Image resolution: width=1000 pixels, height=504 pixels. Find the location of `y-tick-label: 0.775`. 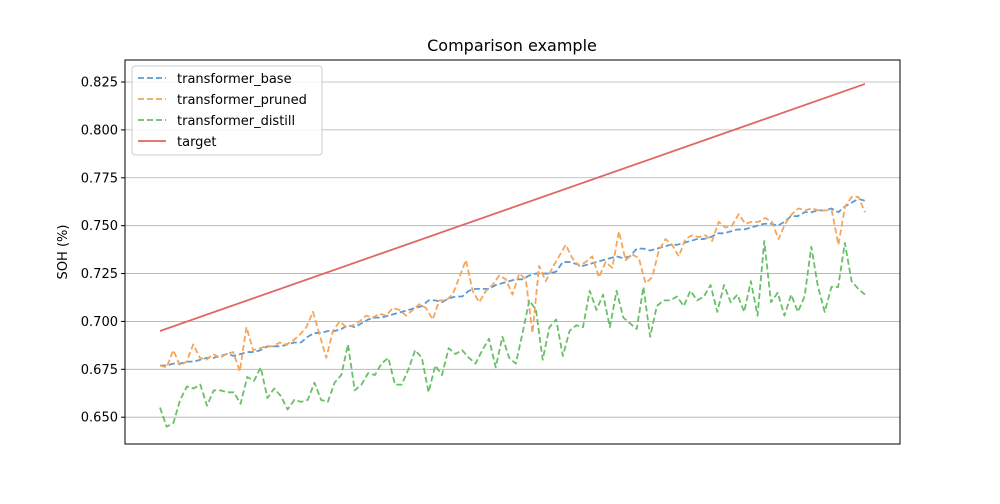

y-tick-label: 0.775 is located at coordinates (99, 178).